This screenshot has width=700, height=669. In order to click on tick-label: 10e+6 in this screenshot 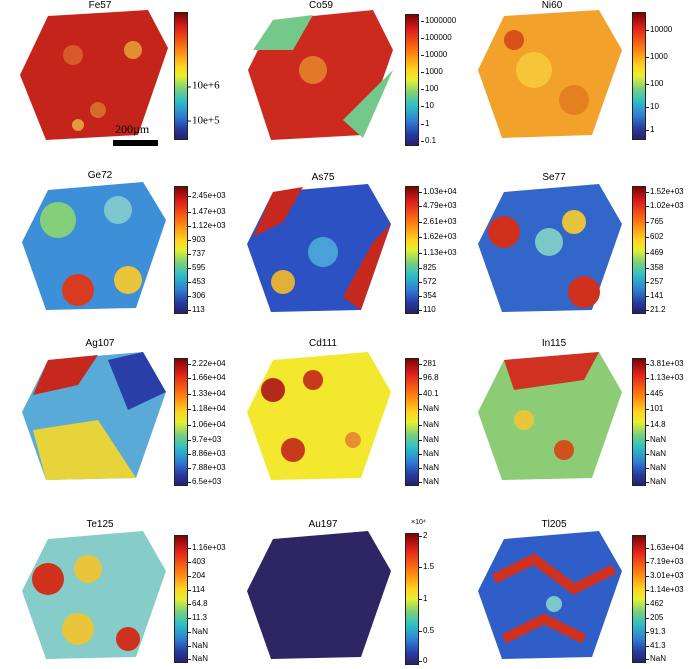, I will do `click(204, 85)`.